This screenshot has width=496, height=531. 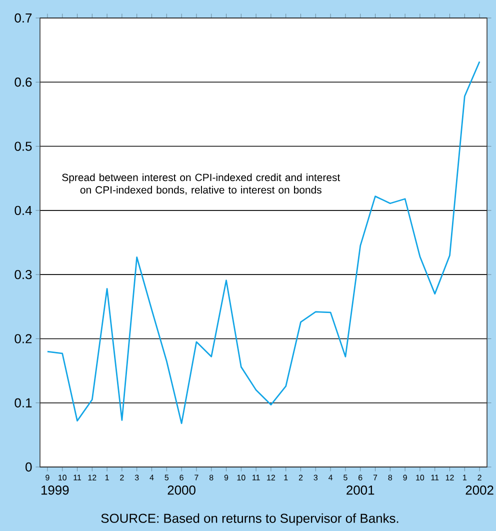 I want to click on y-tick-label: 0.3, so click(x=23, y=275).